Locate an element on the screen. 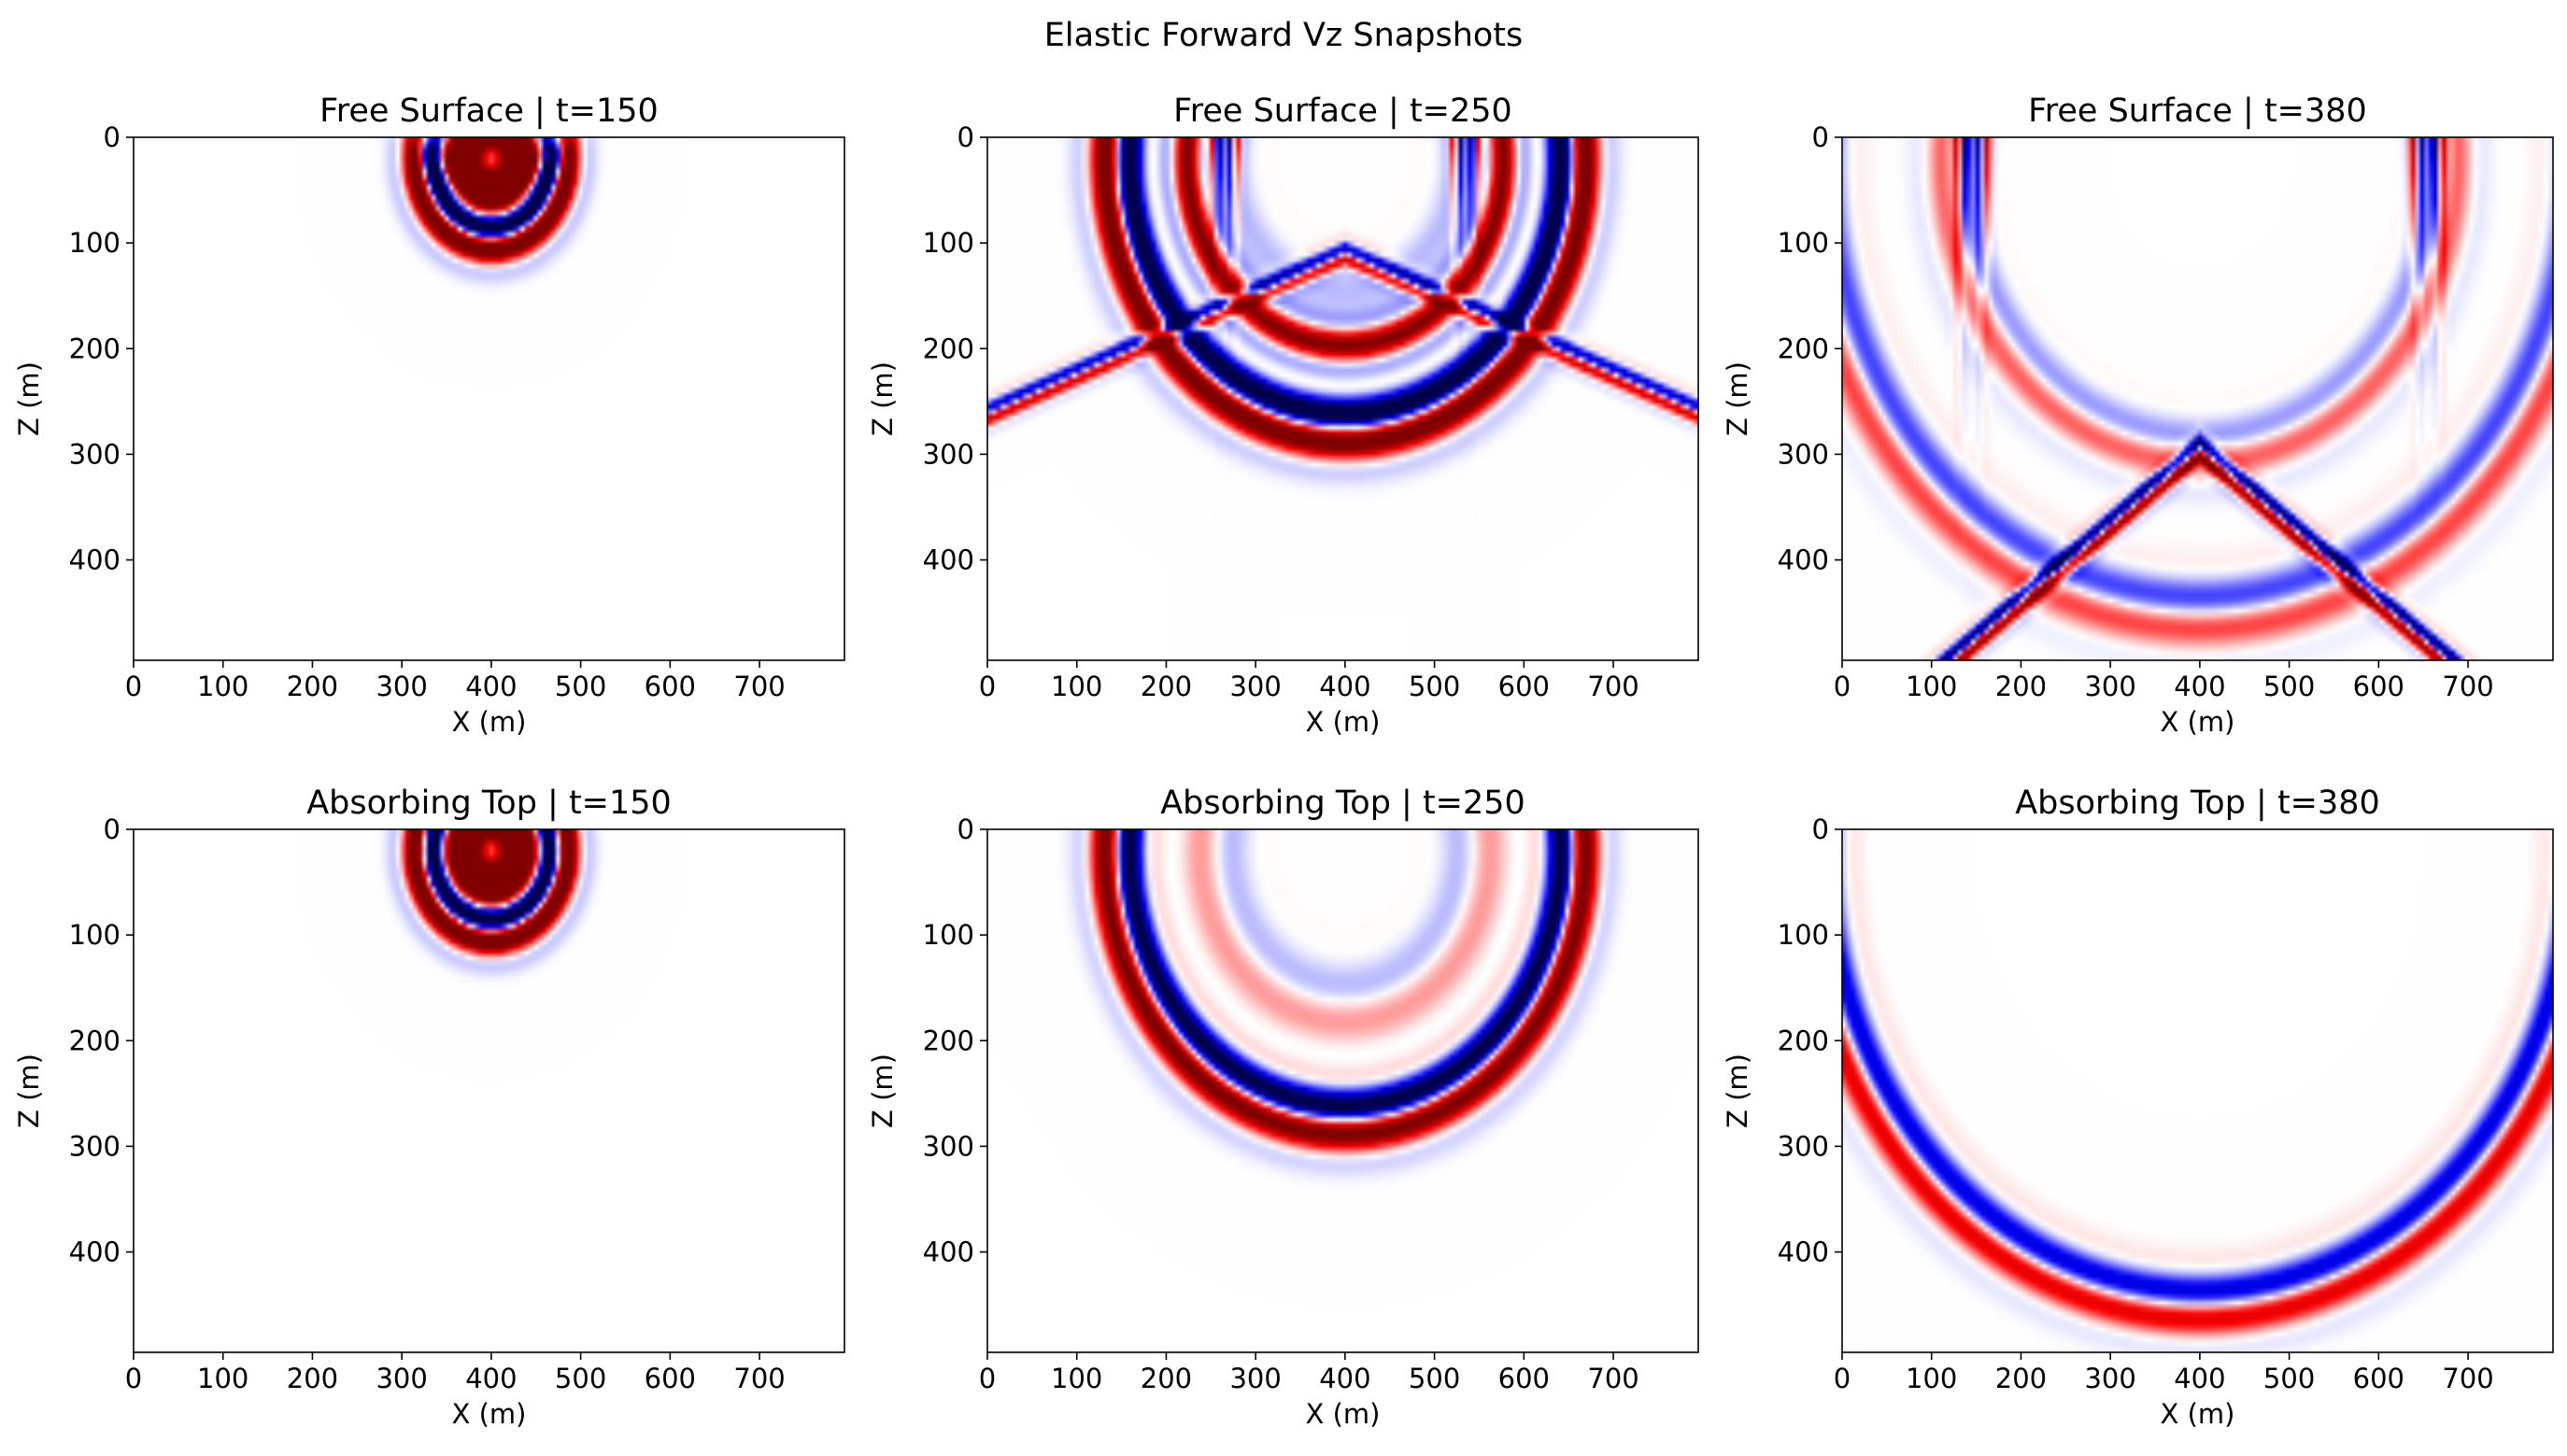 Image resolution: width=2567 pixels, height=1456 pixels. panel-title: Absorbing Top | t=150 is located at coordinates (489, 803).